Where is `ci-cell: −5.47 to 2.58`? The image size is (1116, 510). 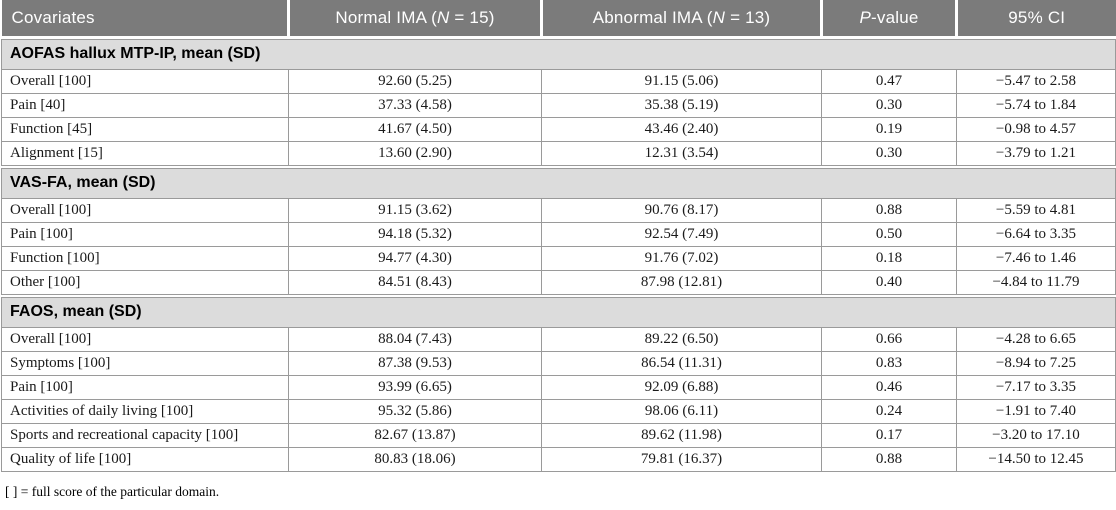
ci-cell: −5.47 to 2.58 is located at coordinates (1036, 81).